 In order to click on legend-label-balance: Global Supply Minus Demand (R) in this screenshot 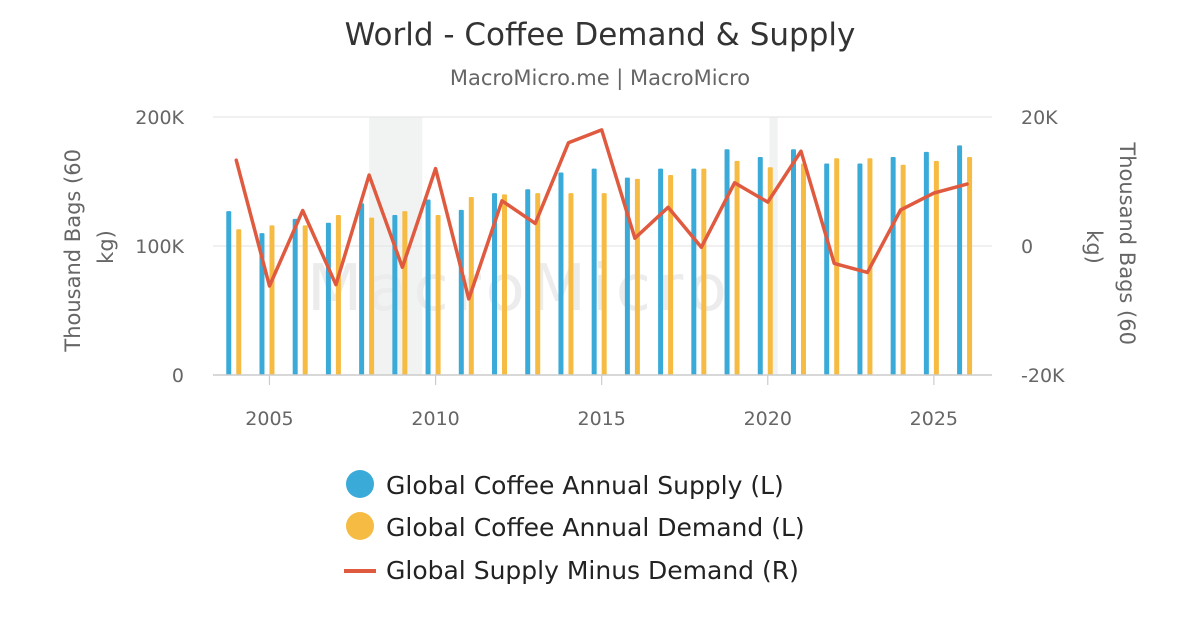, I will do `click(592, 570)`.